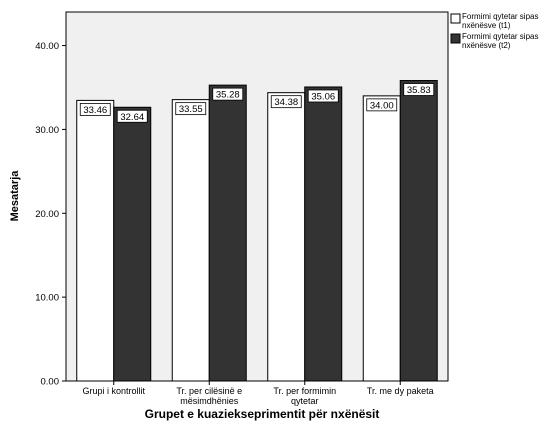 This screenshot has height=426, width=550. Describe the element at coordinates (47, 46) in the screenshot. I see `y-tick-label: 40.00` at that location.